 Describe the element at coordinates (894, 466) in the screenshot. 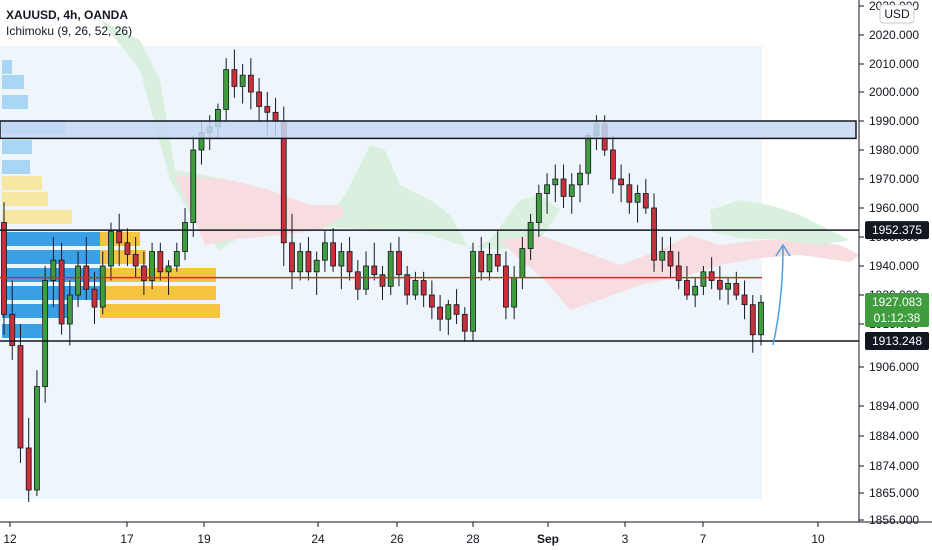

I see `price-tick-label: 1874.000` at that location.